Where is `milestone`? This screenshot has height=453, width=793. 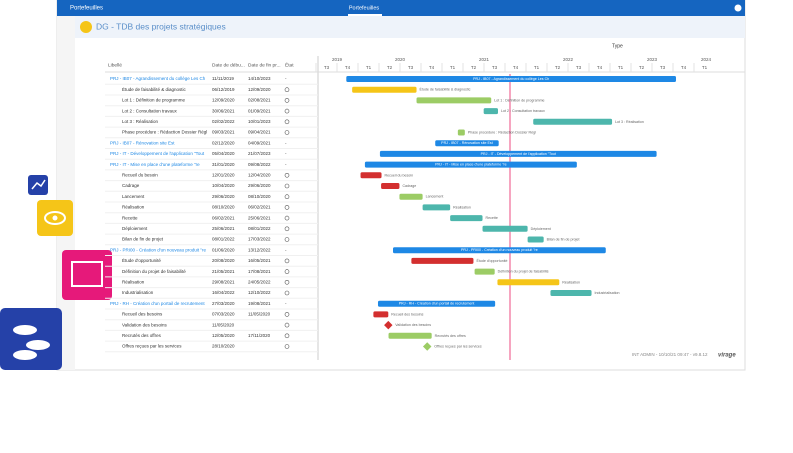
milestone is located at coordinates (388, 325).